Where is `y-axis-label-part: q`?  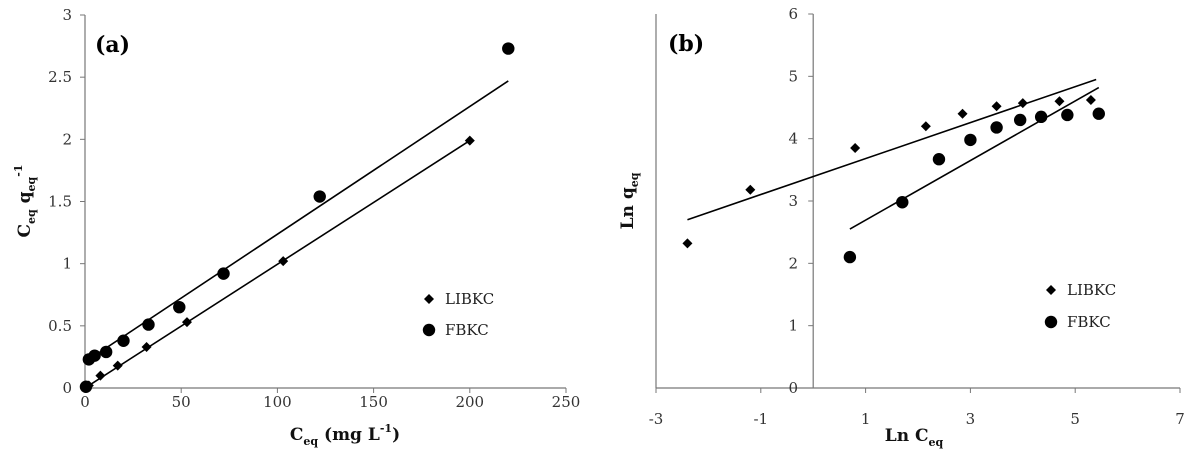
y-axis-label-part: q is located at coordinates (25, 200).